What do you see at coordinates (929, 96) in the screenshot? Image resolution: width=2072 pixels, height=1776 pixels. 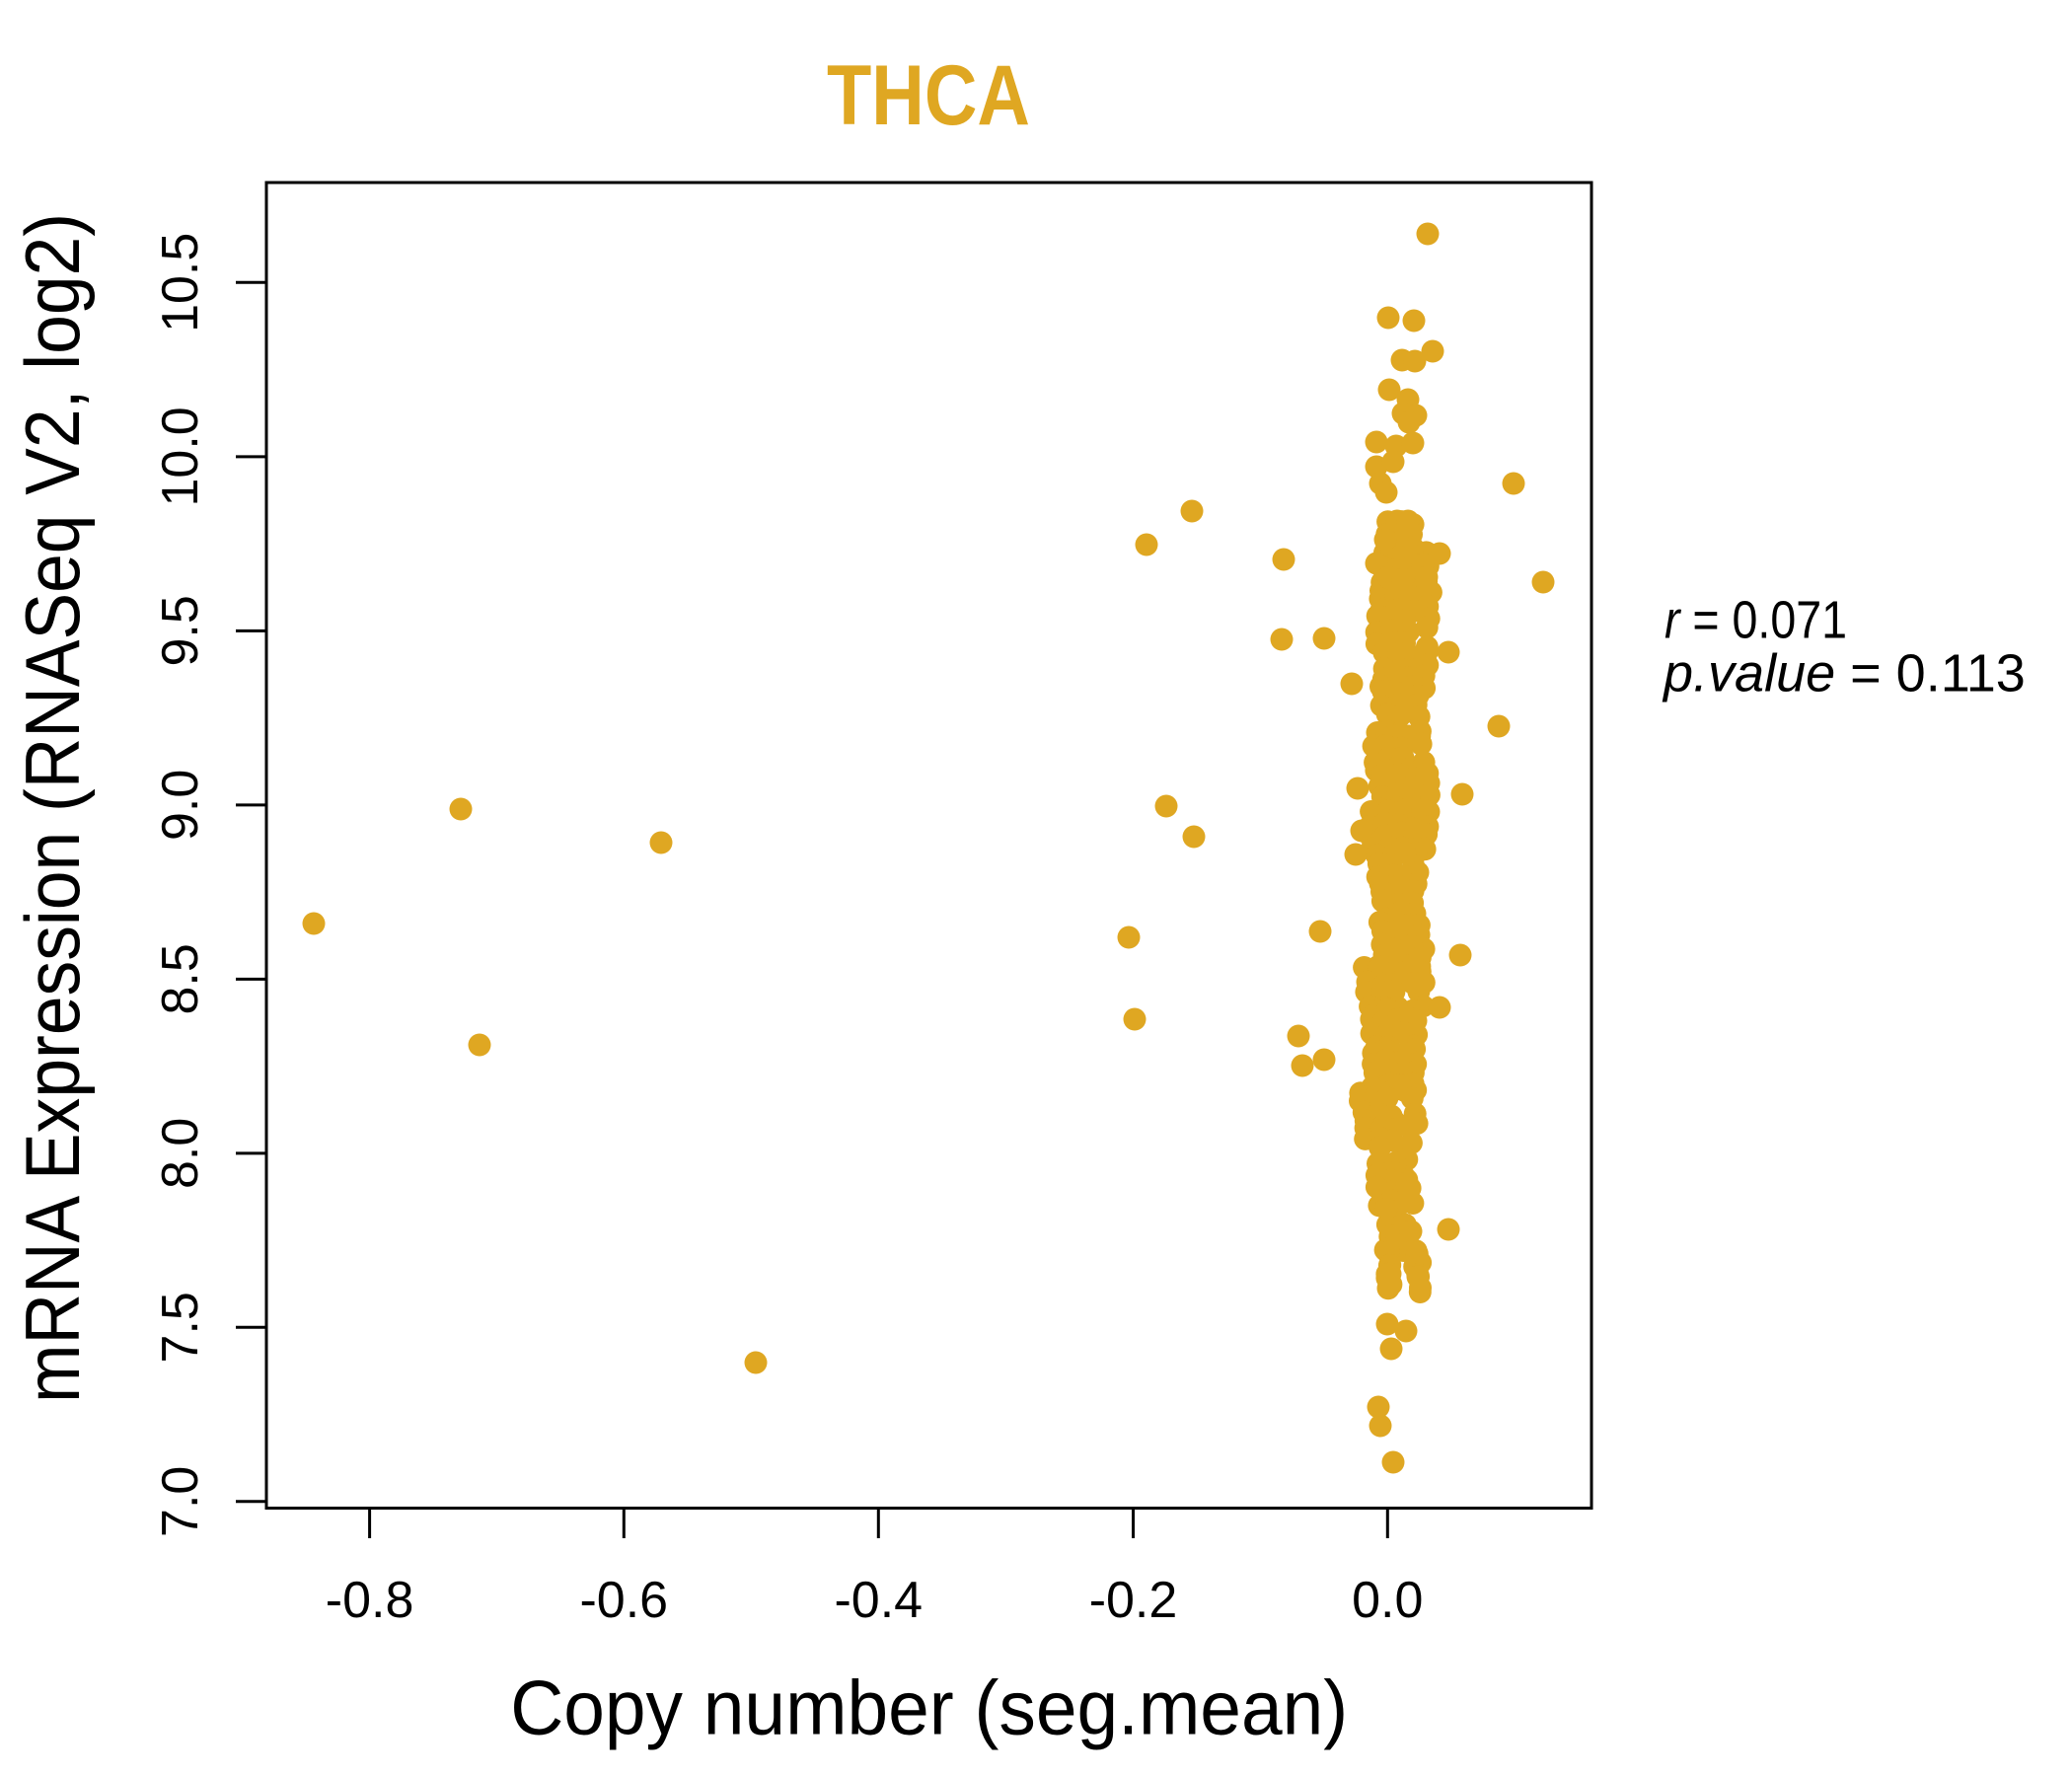 I see `svg-text: THCA` at bounding box center [929, 96].